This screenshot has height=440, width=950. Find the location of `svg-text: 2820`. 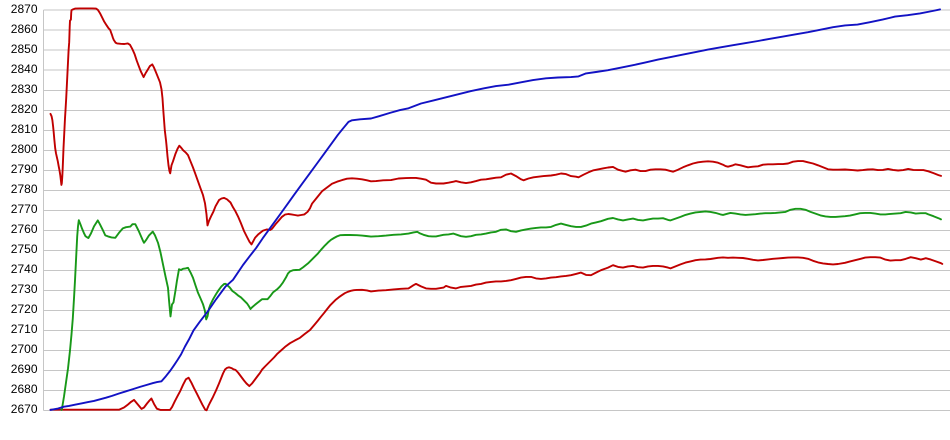

svg-text: 2820 is located at coordinates (24, 109).